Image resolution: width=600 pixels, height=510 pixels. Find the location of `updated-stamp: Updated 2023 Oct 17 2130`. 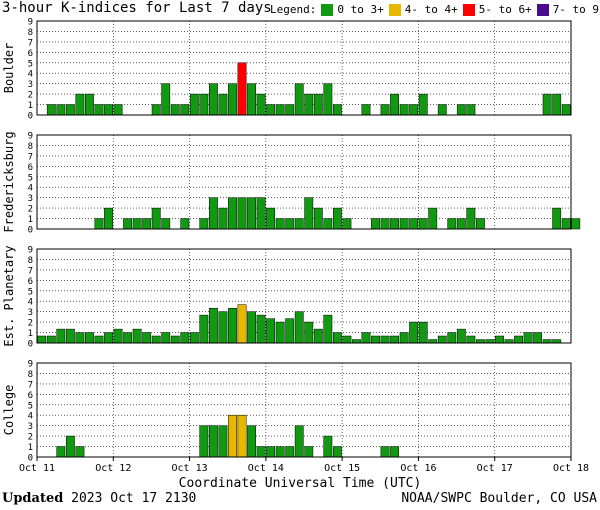

updated-stamp: Updated 2023 Oct 17 2130 is located at coordinates (99, 498).